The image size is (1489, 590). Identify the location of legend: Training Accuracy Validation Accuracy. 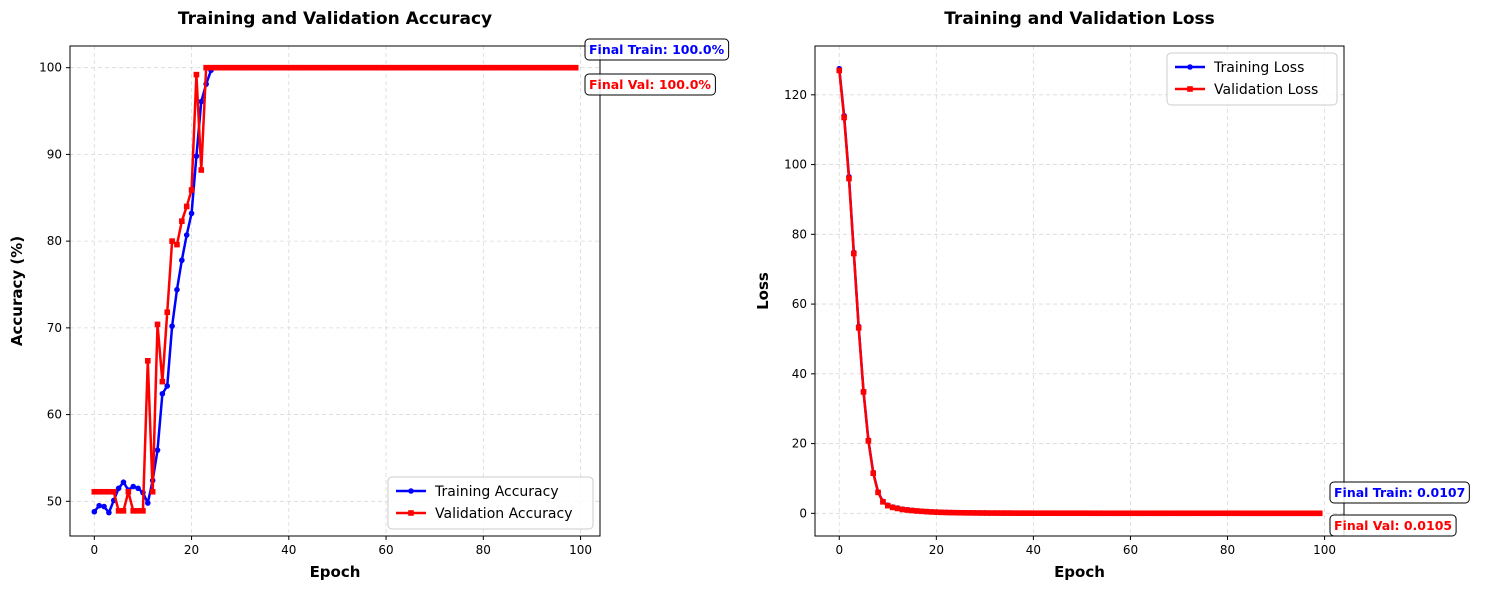
(490, 503).